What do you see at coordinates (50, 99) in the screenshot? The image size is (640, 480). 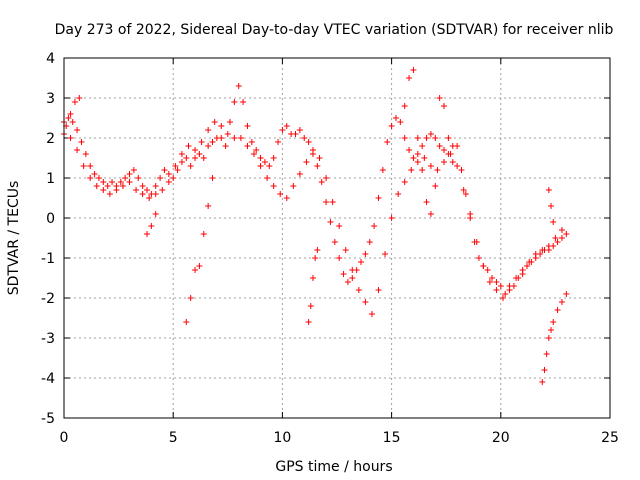 I see `y-tick-label: 3` at bounding box center [50, 99].